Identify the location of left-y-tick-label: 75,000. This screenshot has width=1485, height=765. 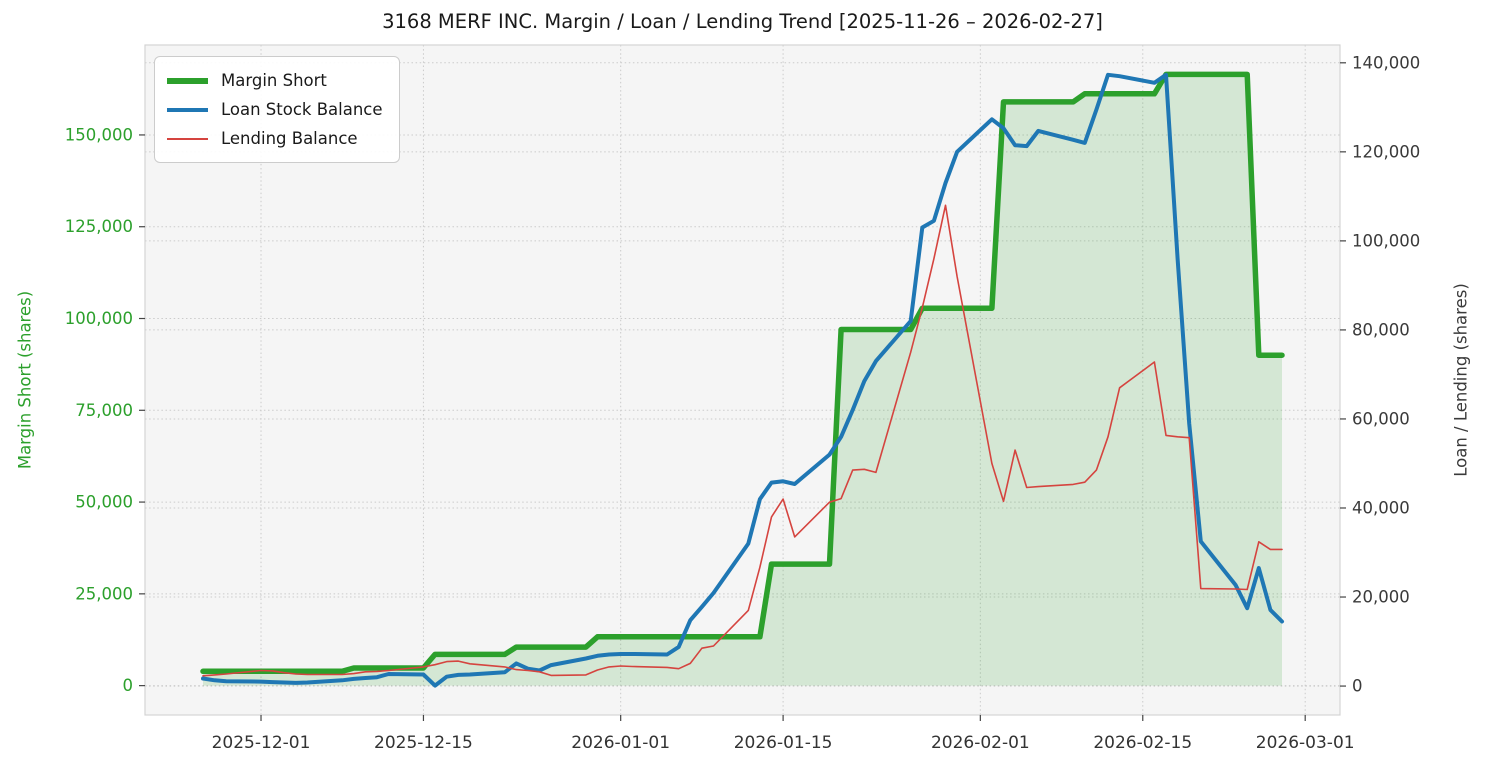
(104, 410).